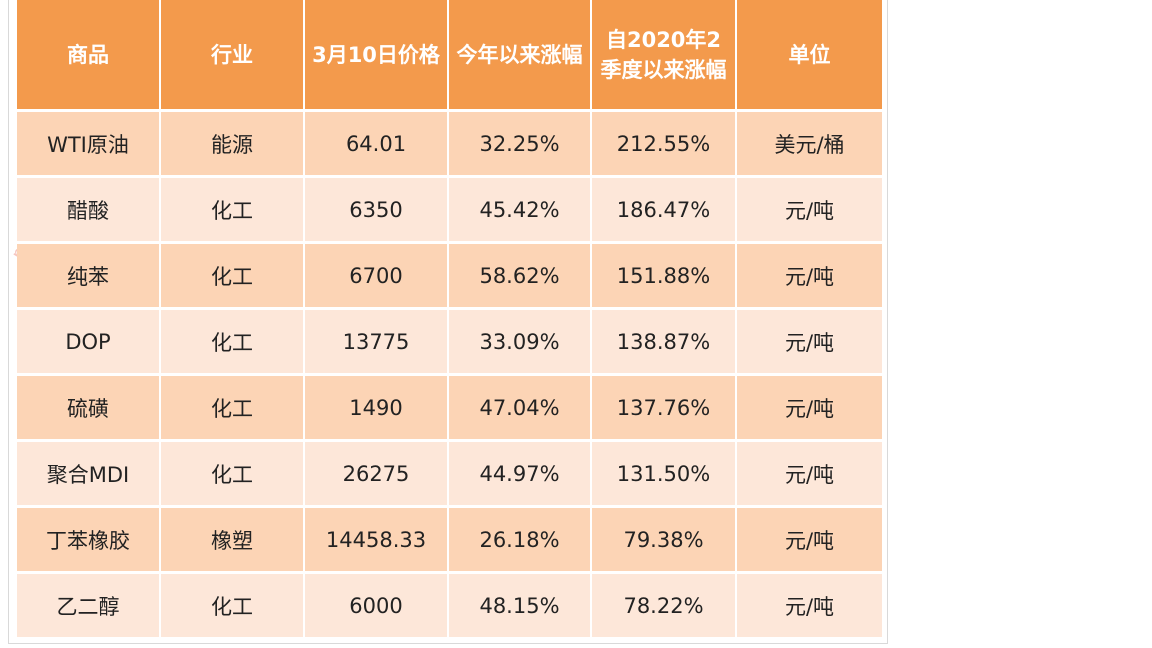  I want to click on header-ytd-change: 今年以来涨幅, so click(520, 56).